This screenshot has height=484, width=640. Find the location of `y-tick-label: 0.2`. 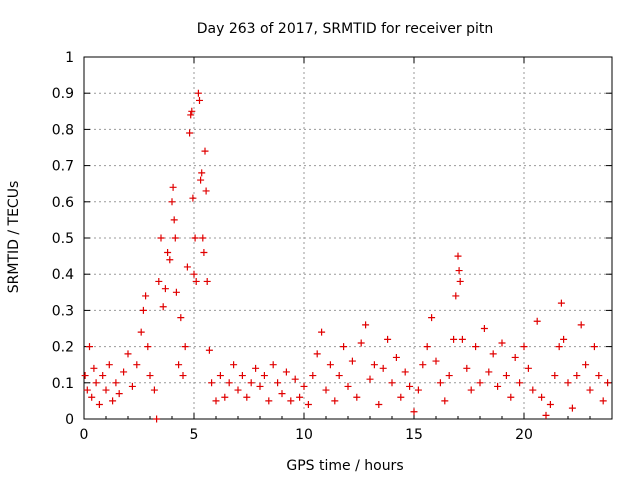

y-tick-label: 0.2 is located at coordinates (63, 348).